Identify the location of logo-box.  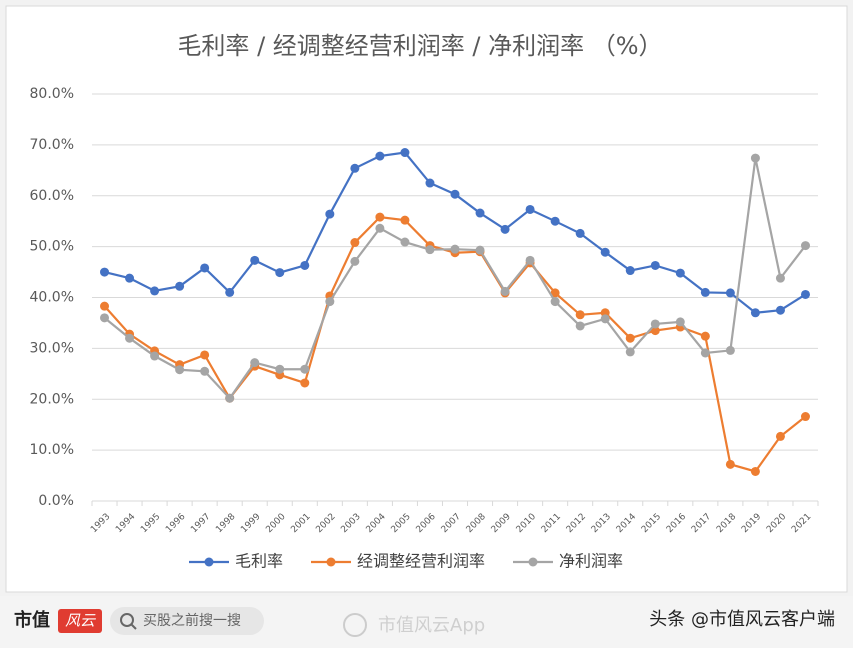
(80, 621).